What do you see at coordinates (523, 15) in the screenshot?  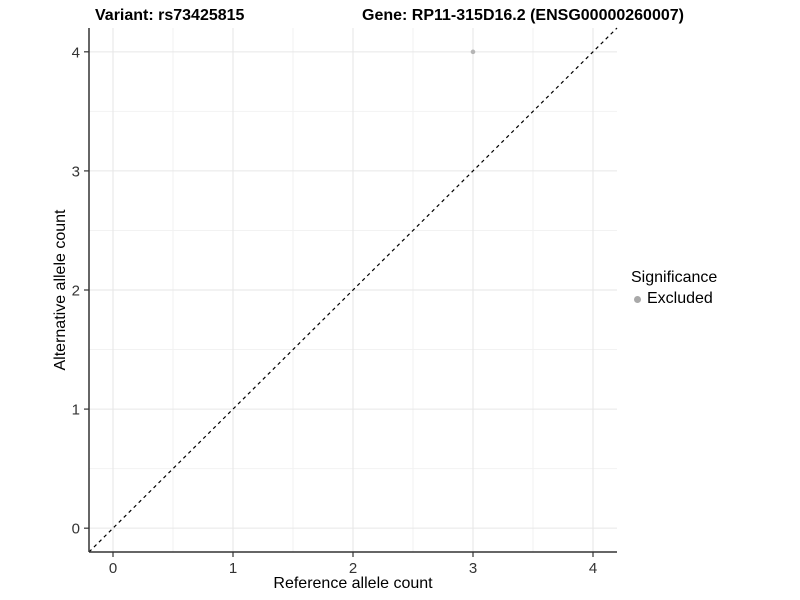 I see `gene-title: Gene: RP11-315D16.2 (ENSG00000260007)` at bounding box center [523, 15].